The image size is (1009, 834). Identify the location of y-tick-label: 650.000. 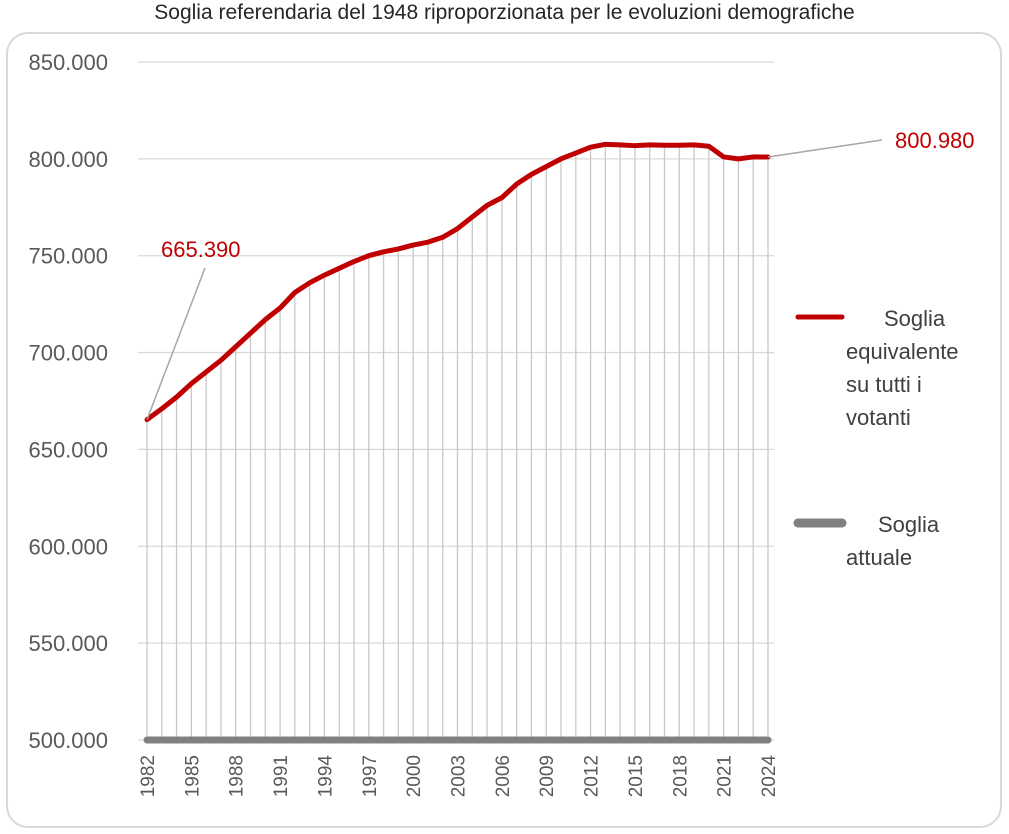
(68, 449).